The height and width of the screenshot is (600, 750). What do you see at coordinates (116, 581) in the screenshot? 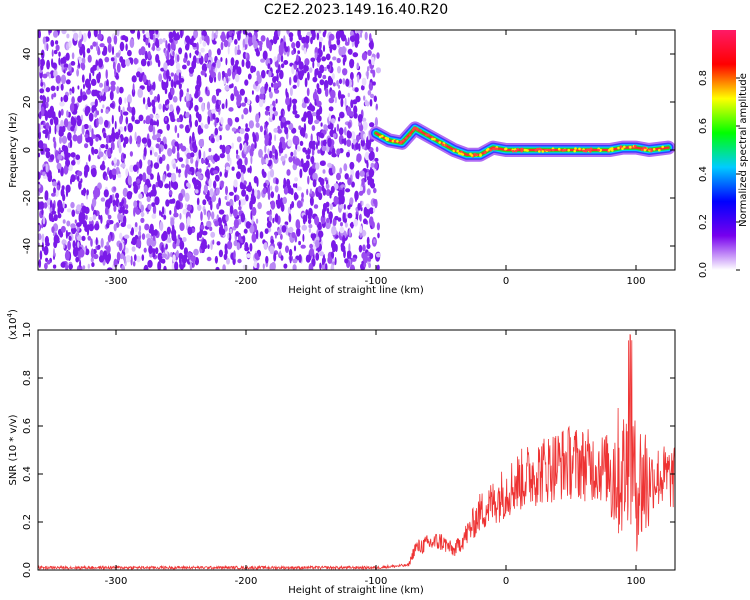
I see `x-tick-label: -300` at bounding box center [116, 581].